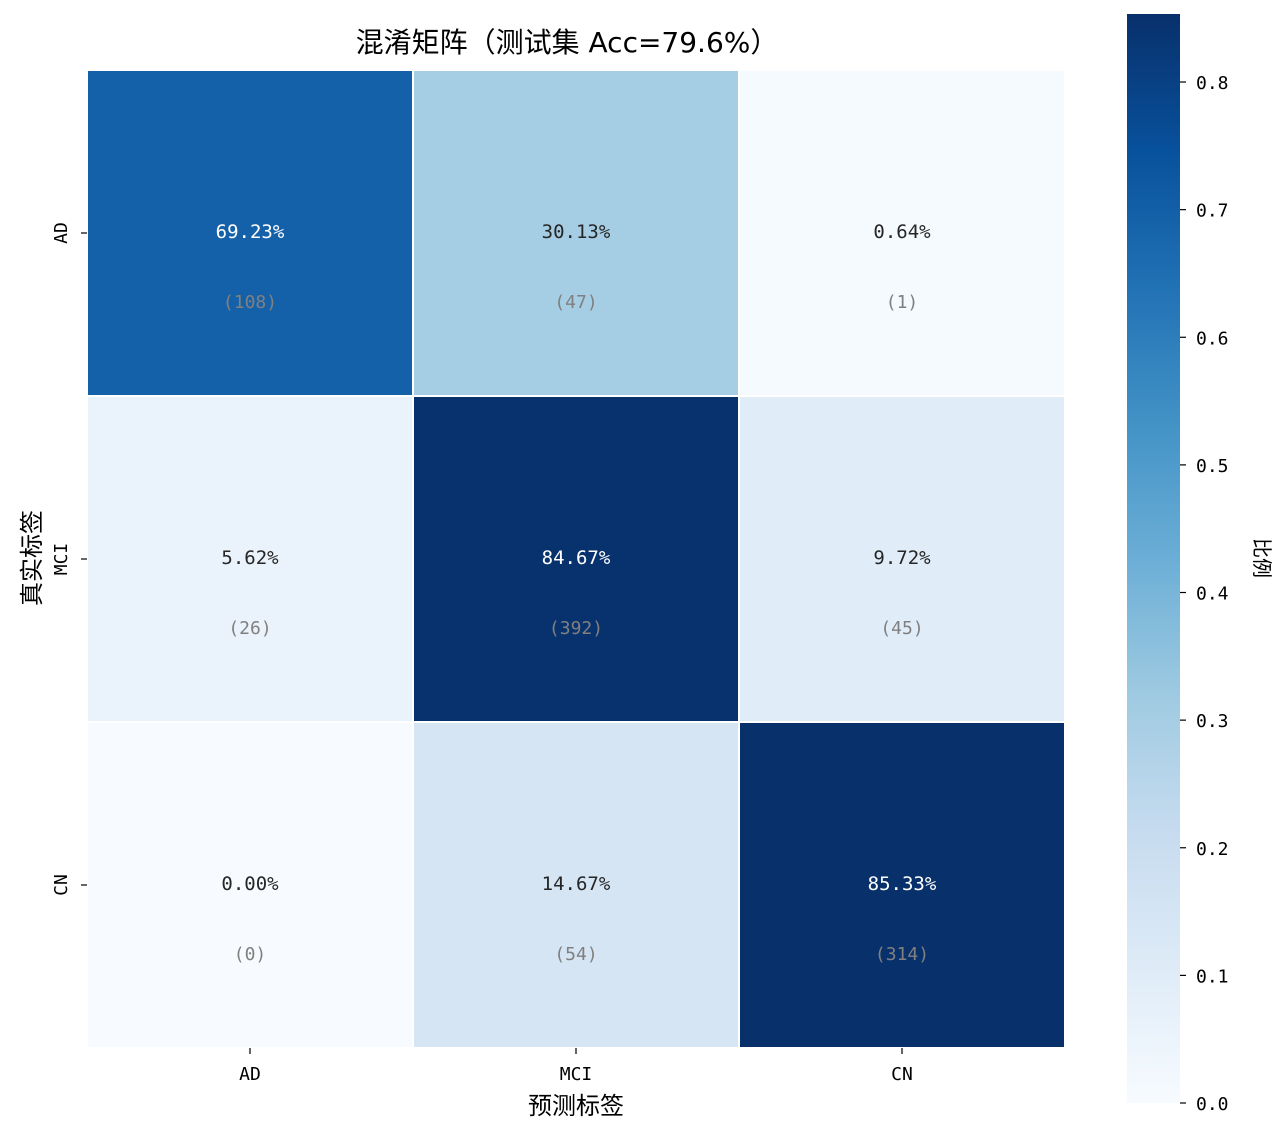 The height and width of the screenshot is (1132, 1280). I want to click on cell-value-label: 5.62%, so click(250, 558).